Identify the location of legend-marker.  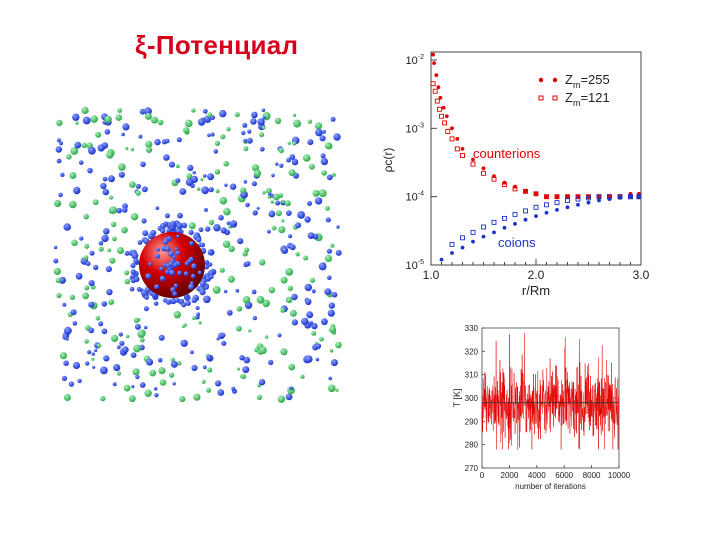
(541, 98).